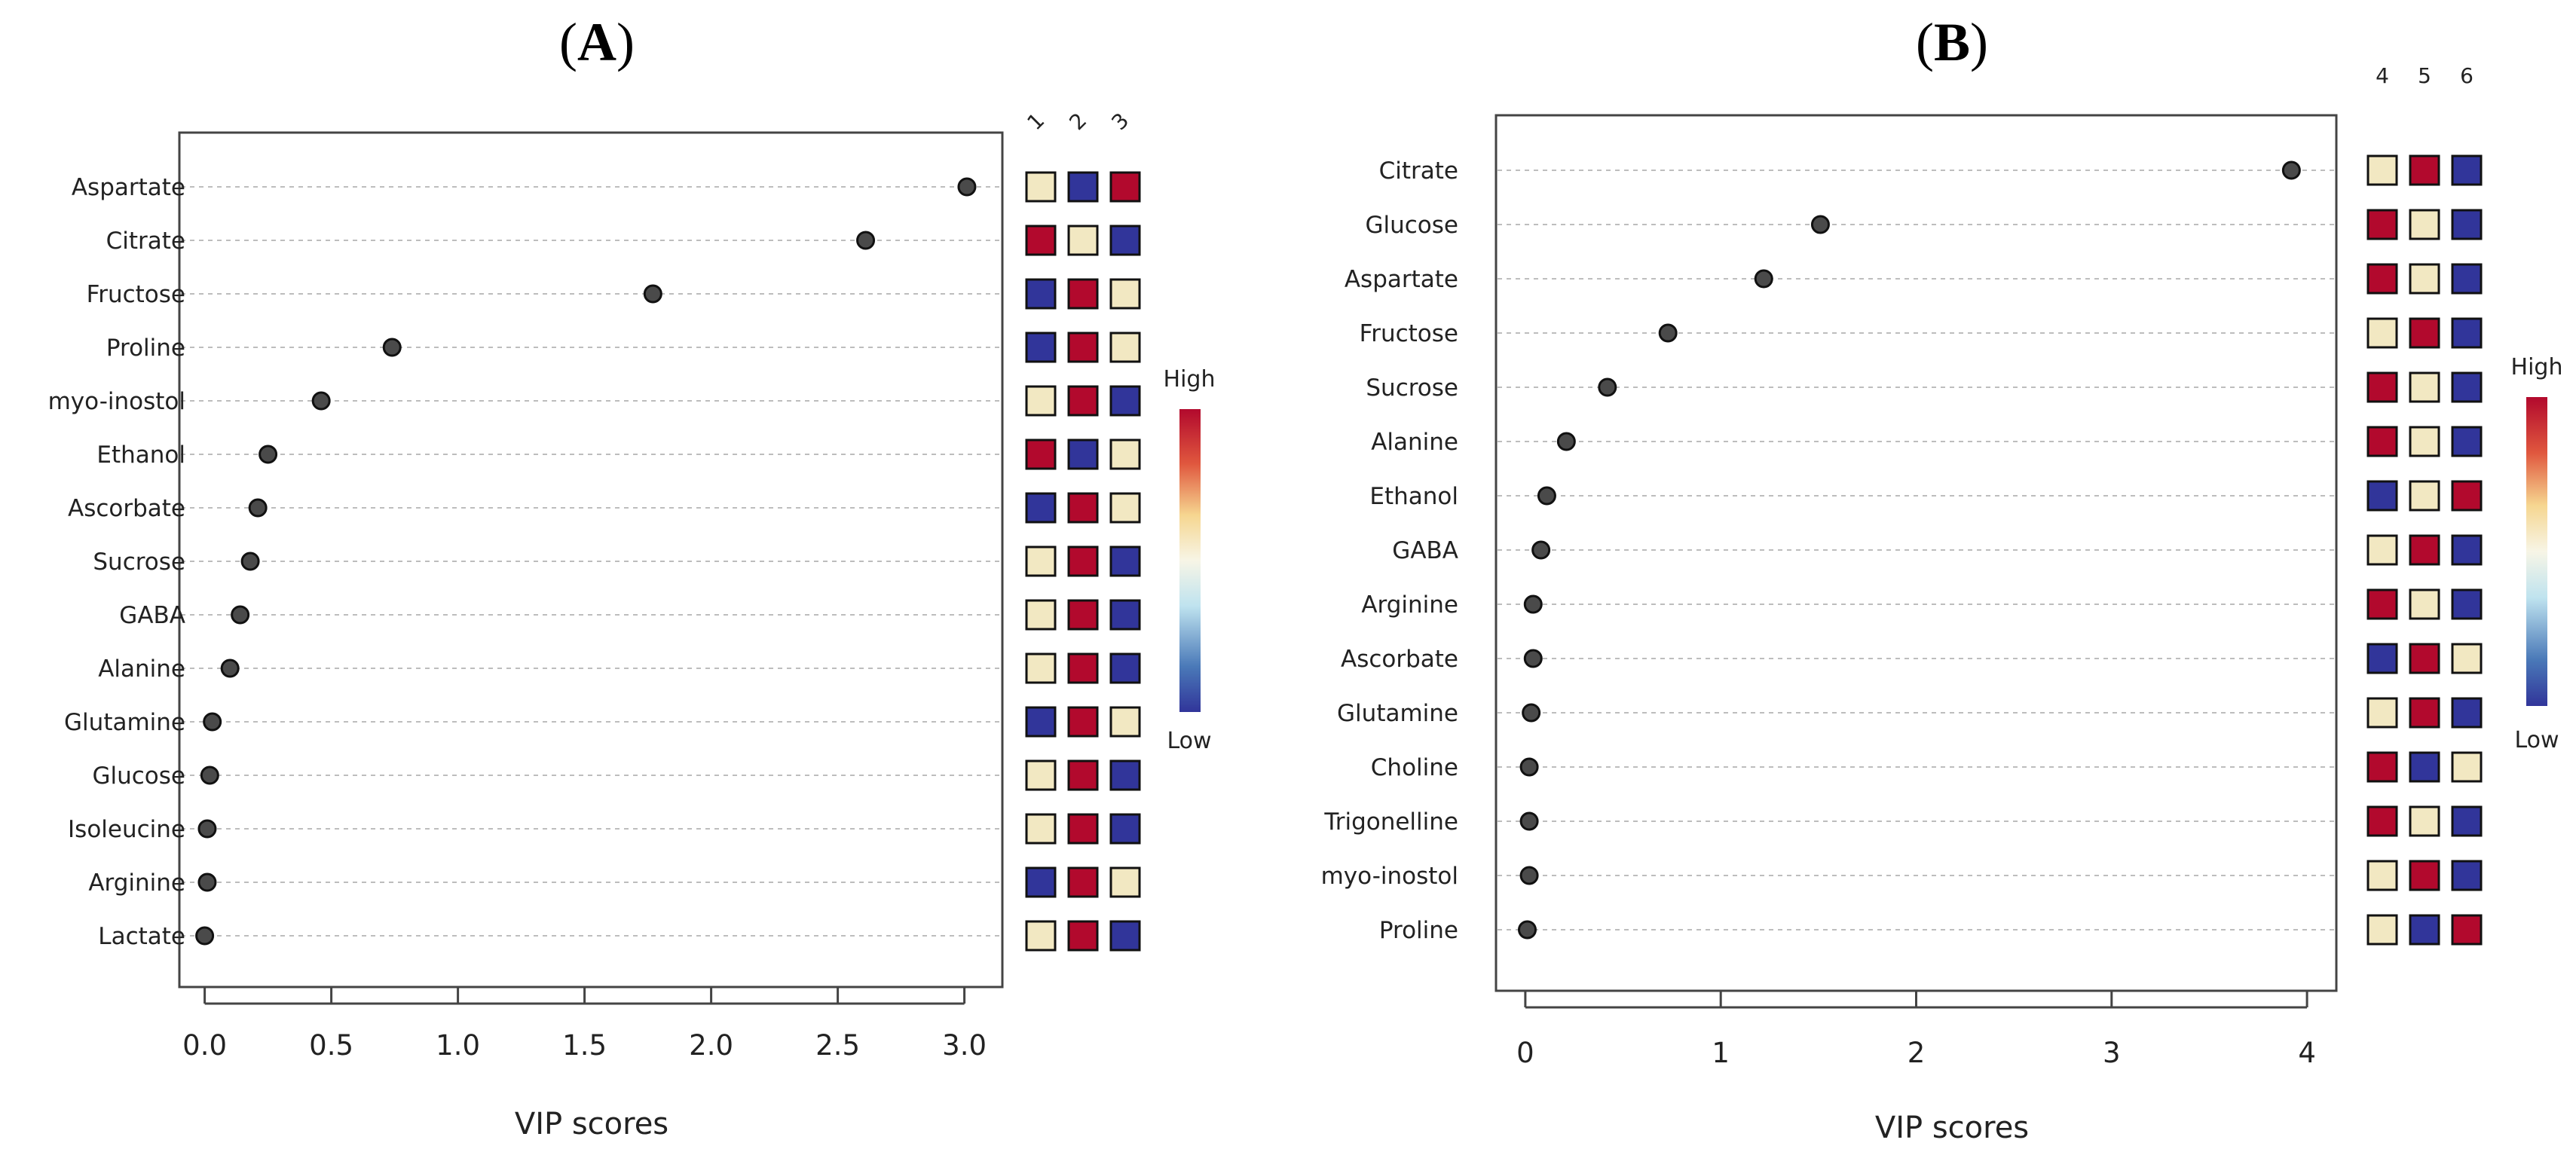 The width and height of the screenshot is (2576, 1149). What do you see at coordinates (584, 1045) in the screenshot?
I see `x-tick-label: 1.5` at bounding box center [584, 1045].